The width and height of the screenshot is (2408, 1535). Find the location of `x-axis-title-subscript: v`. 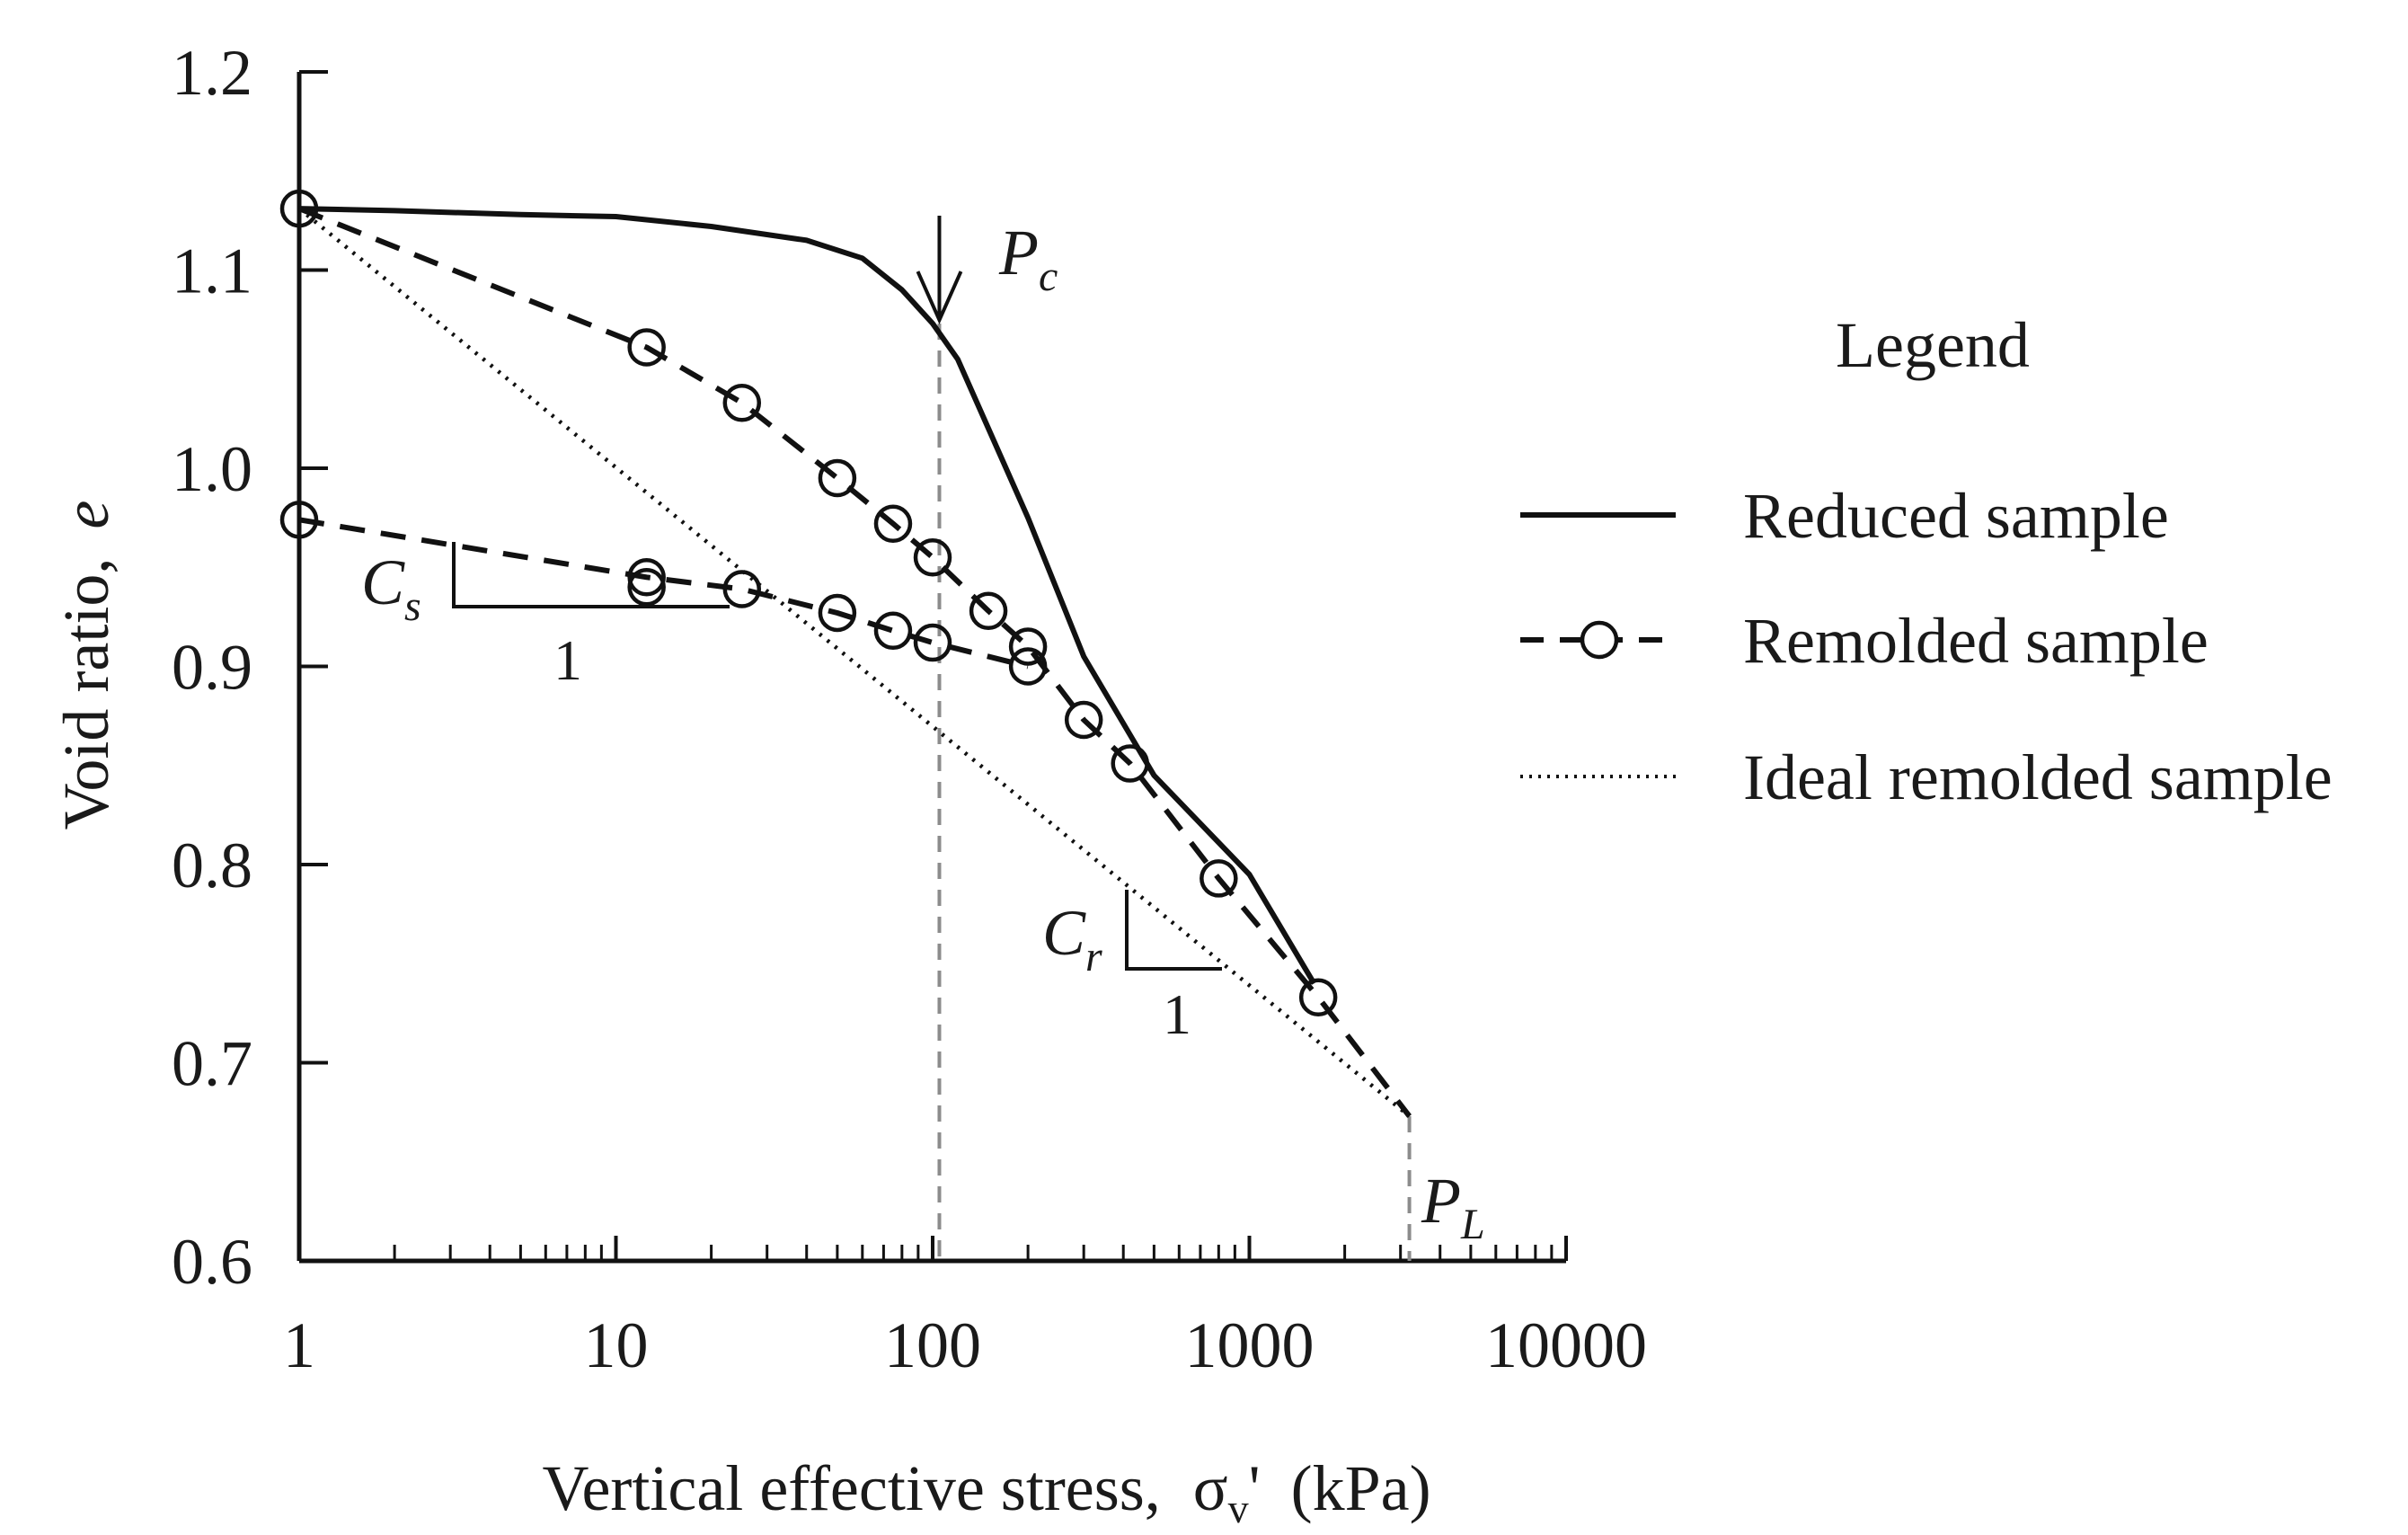

x-axis-title-subscript: v is located at coordinates (1238, 1508).